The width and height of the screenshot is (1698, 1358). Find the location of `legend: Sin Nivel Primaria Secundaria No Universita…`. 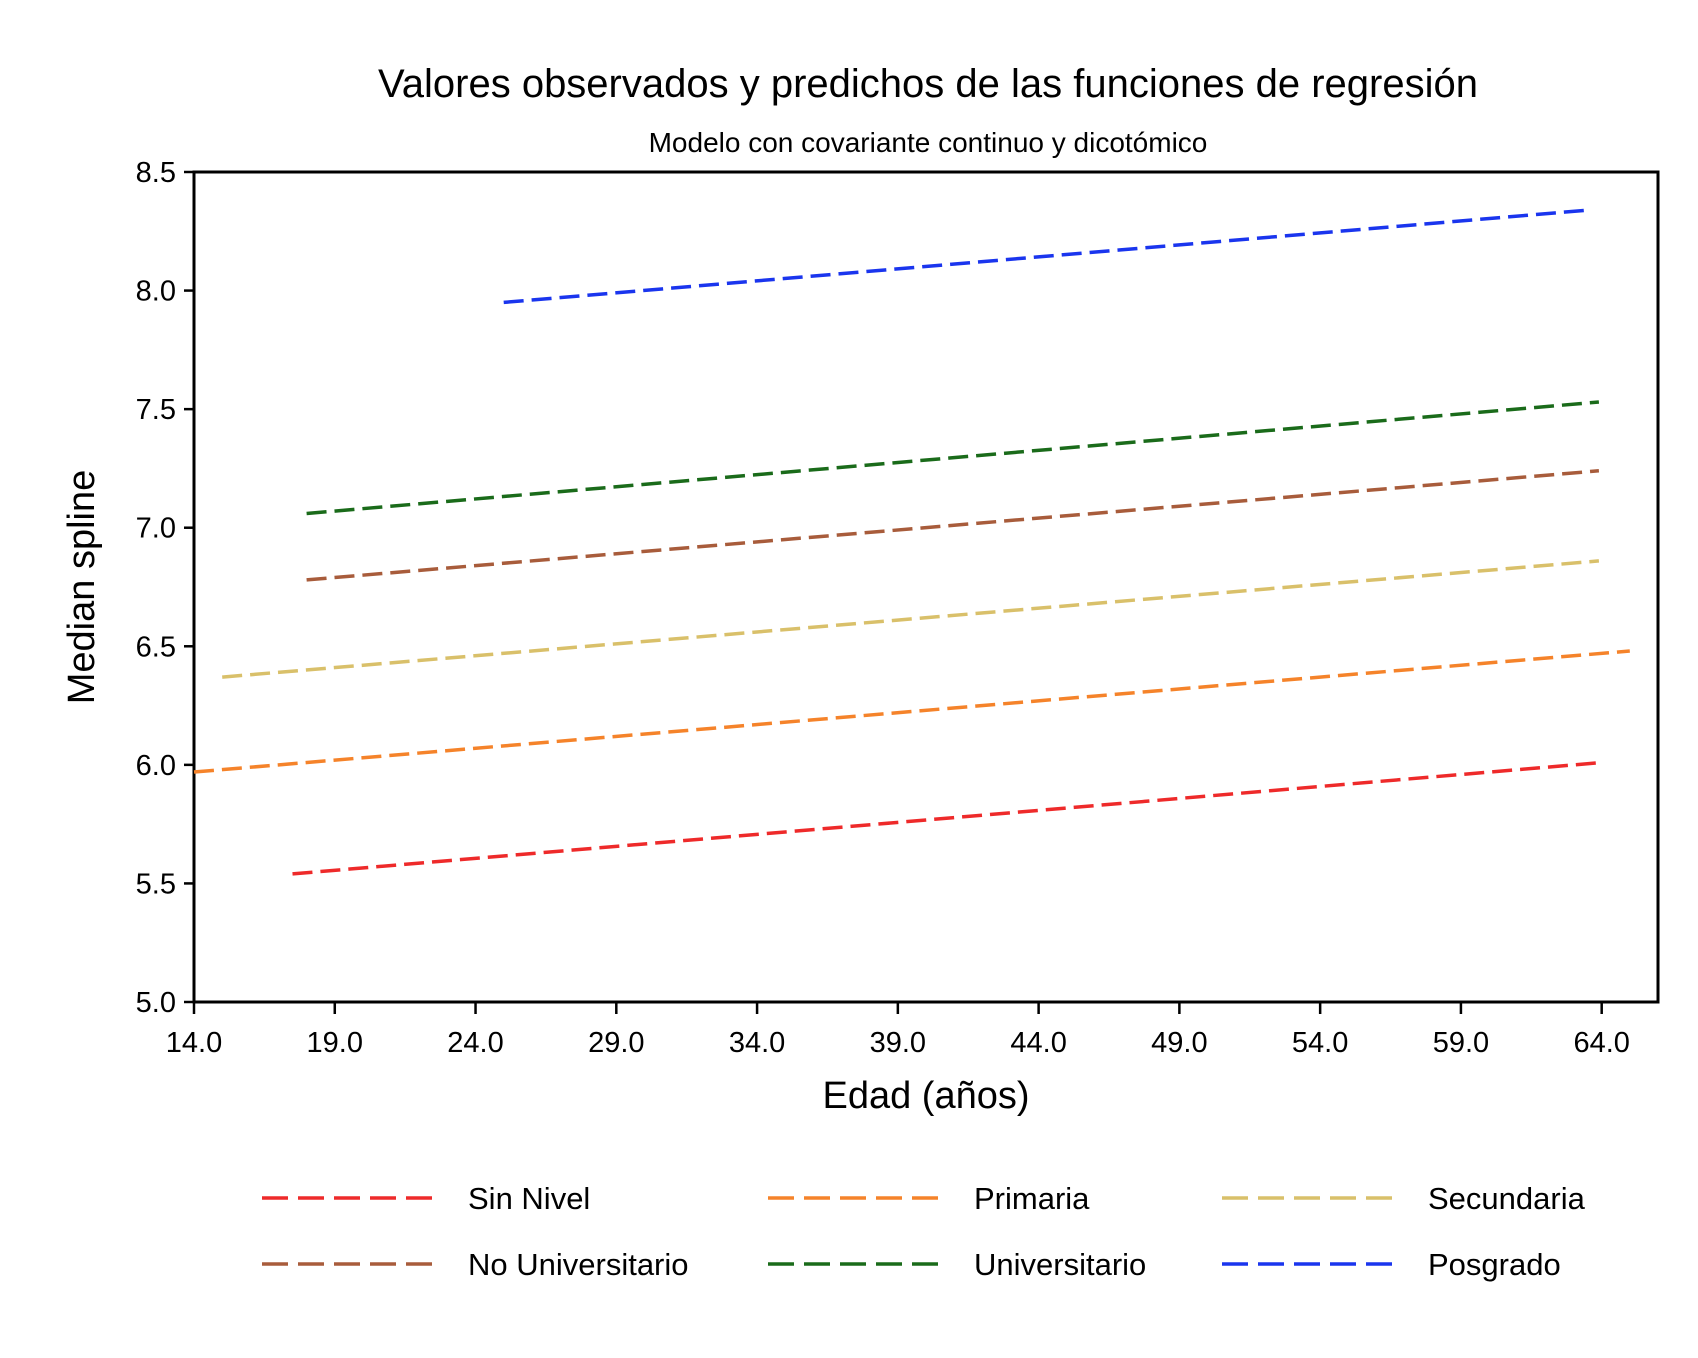

legend: Sin Nivel Primaria Secundaria No Universita… is located at coordinates (924, 1231).